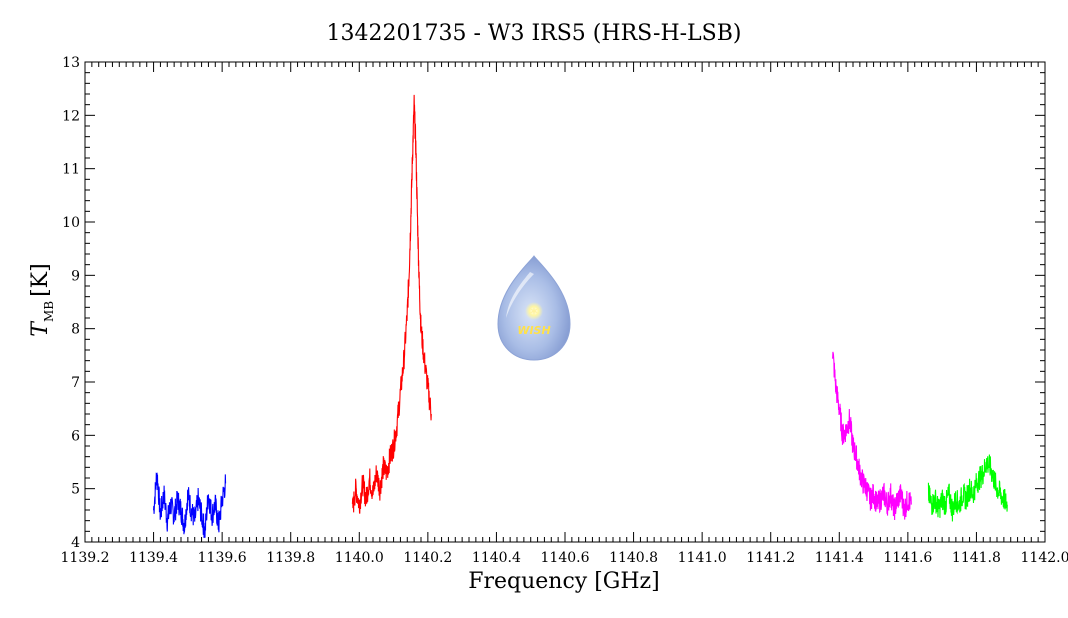  Describe the element at coordinates (533, 330) in the screenshot. I see `wish-logo-text: WISH` at that location.